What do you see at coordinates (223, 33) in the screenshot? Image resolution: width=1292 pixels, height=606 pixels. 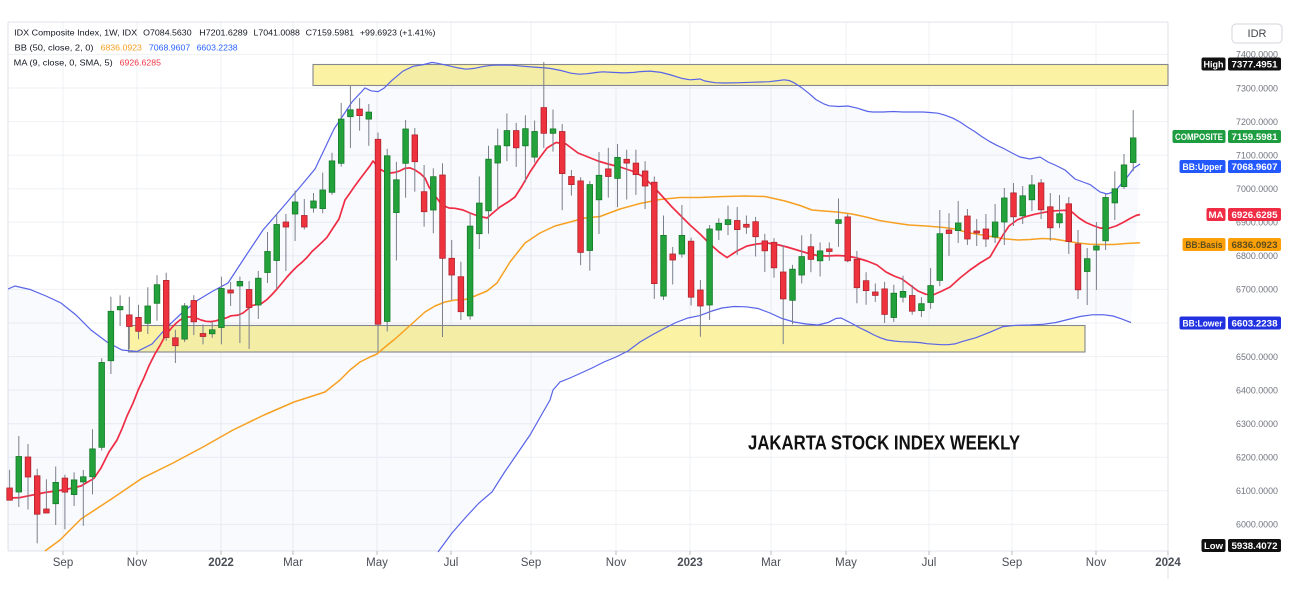 I see `svg-text: H7201.6289` at bounding box center [223, 33].